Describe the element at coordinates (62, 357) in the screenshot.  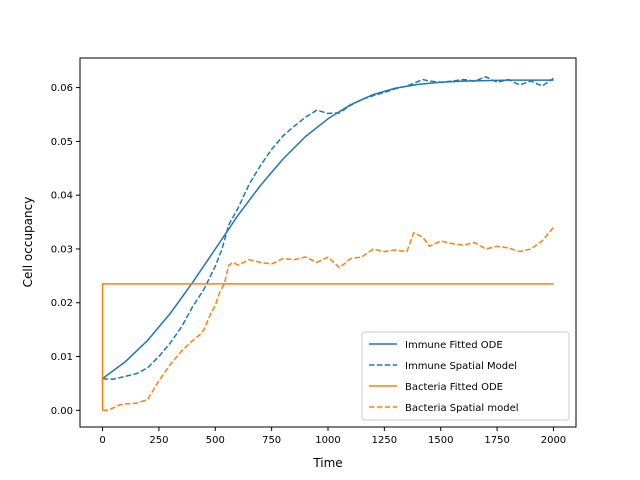
I see `y-tick-label: 0.01` at that location.